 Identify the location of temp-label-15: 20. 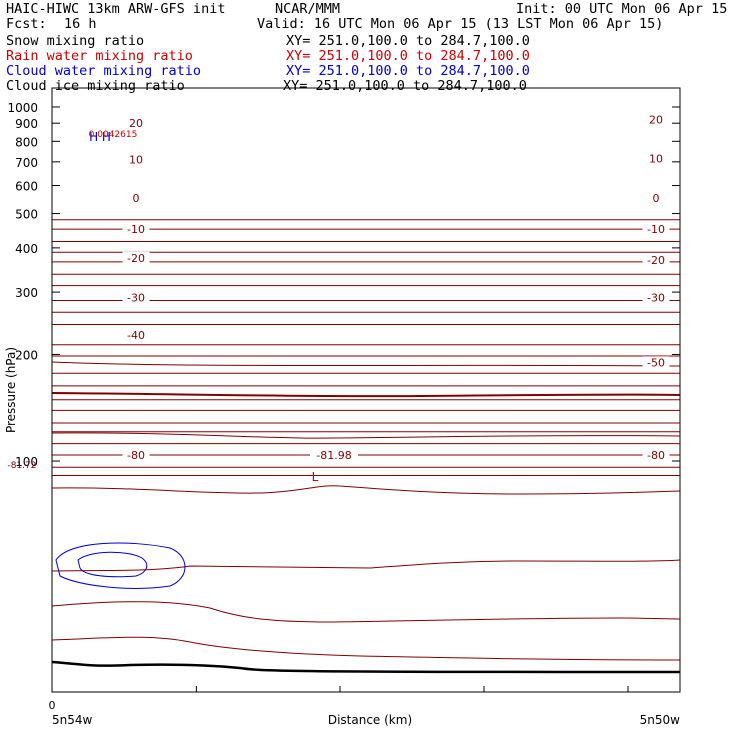
(136, 123).